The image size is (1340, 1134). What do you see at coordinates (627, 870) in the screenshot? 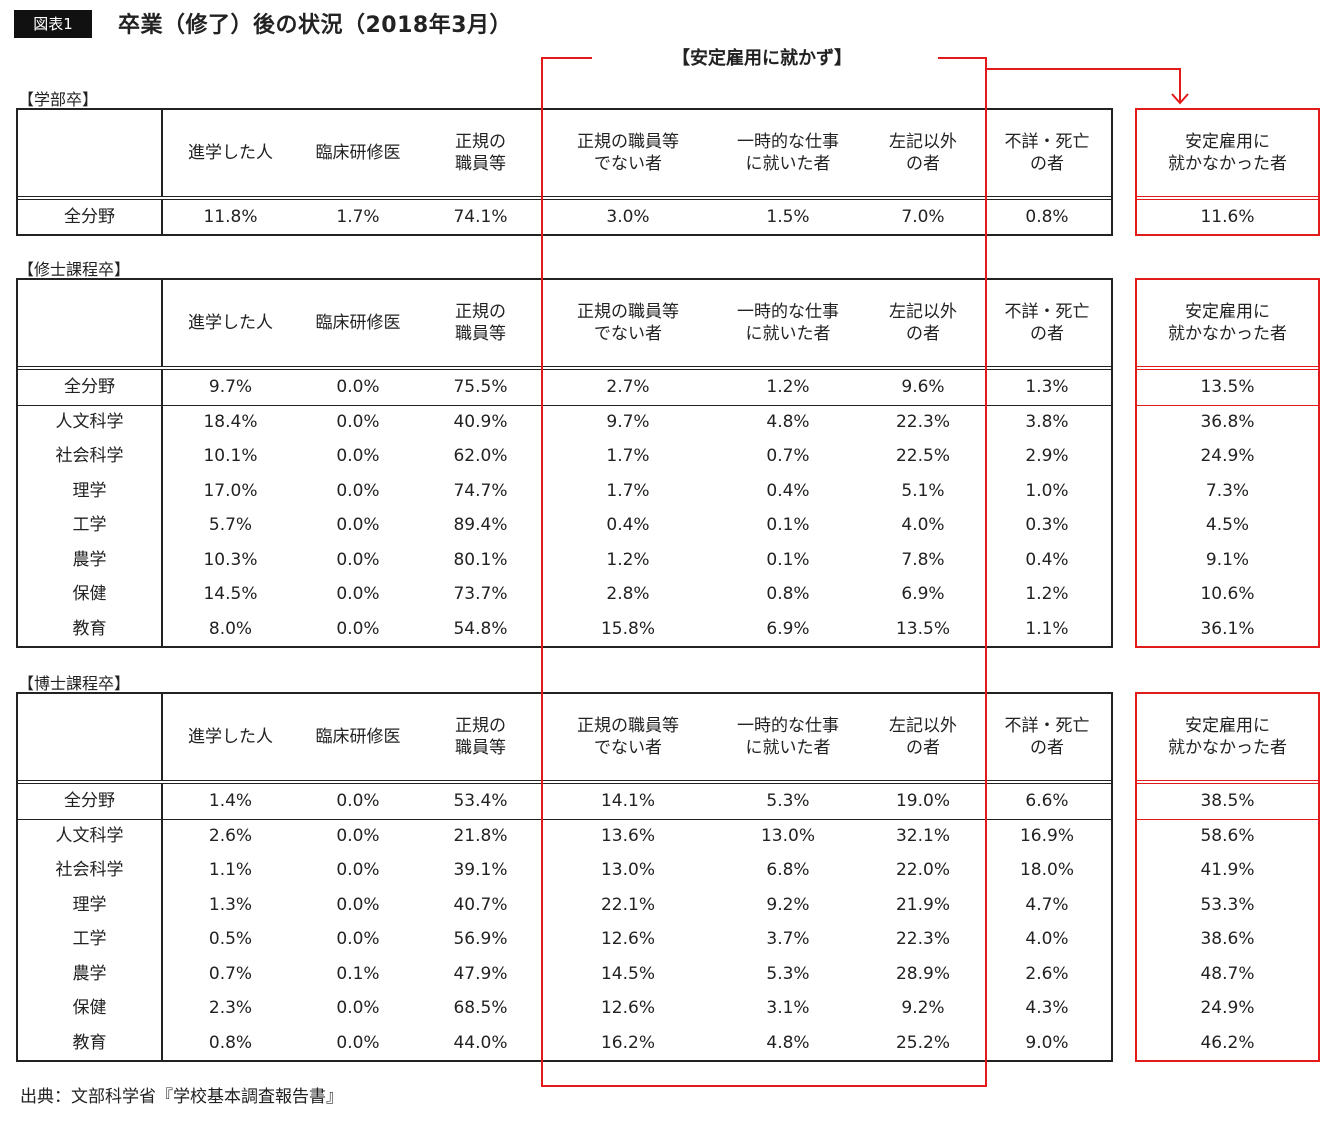
I see `table-cell: 13.0%` at bounding box center [627, 870].